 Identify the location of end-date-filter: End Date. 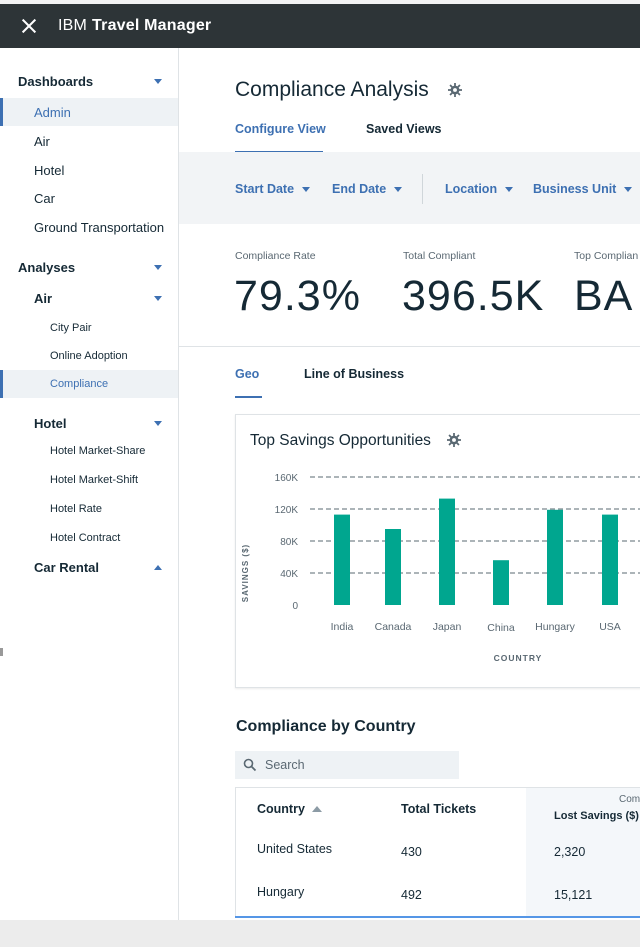
(367, 189).